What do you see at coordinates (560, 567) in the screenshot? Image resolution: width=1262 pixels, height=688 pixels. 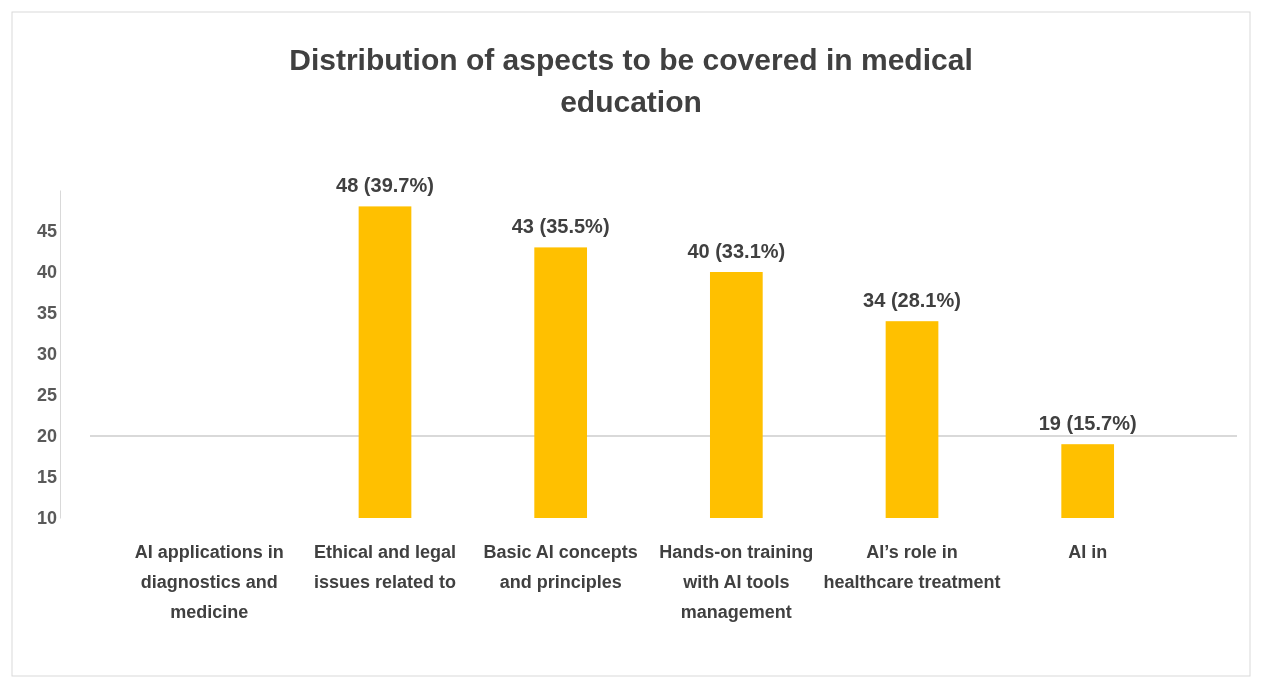 I see `x-tick-label: Basic AI concepts and principles` at bounding box center [560, 567].